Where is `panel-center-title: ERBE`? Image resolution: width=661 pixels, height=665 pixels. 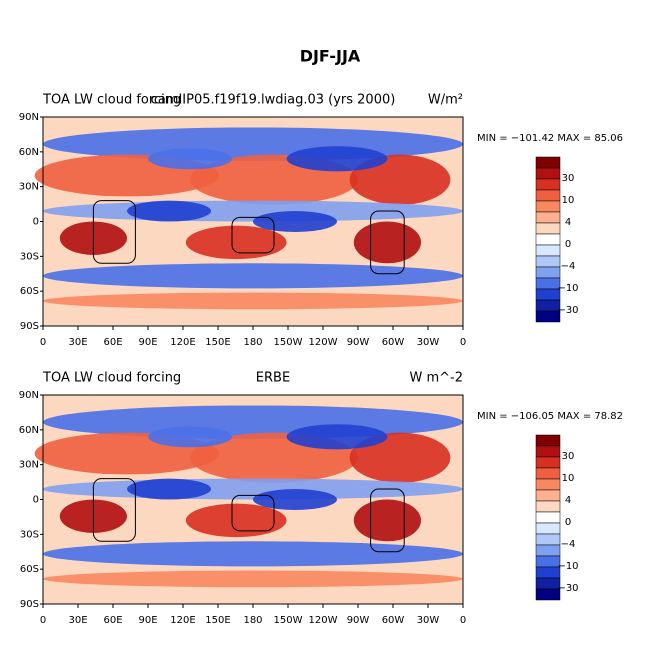 panel-center-title: ERBE is located at coordinates (273, 378).